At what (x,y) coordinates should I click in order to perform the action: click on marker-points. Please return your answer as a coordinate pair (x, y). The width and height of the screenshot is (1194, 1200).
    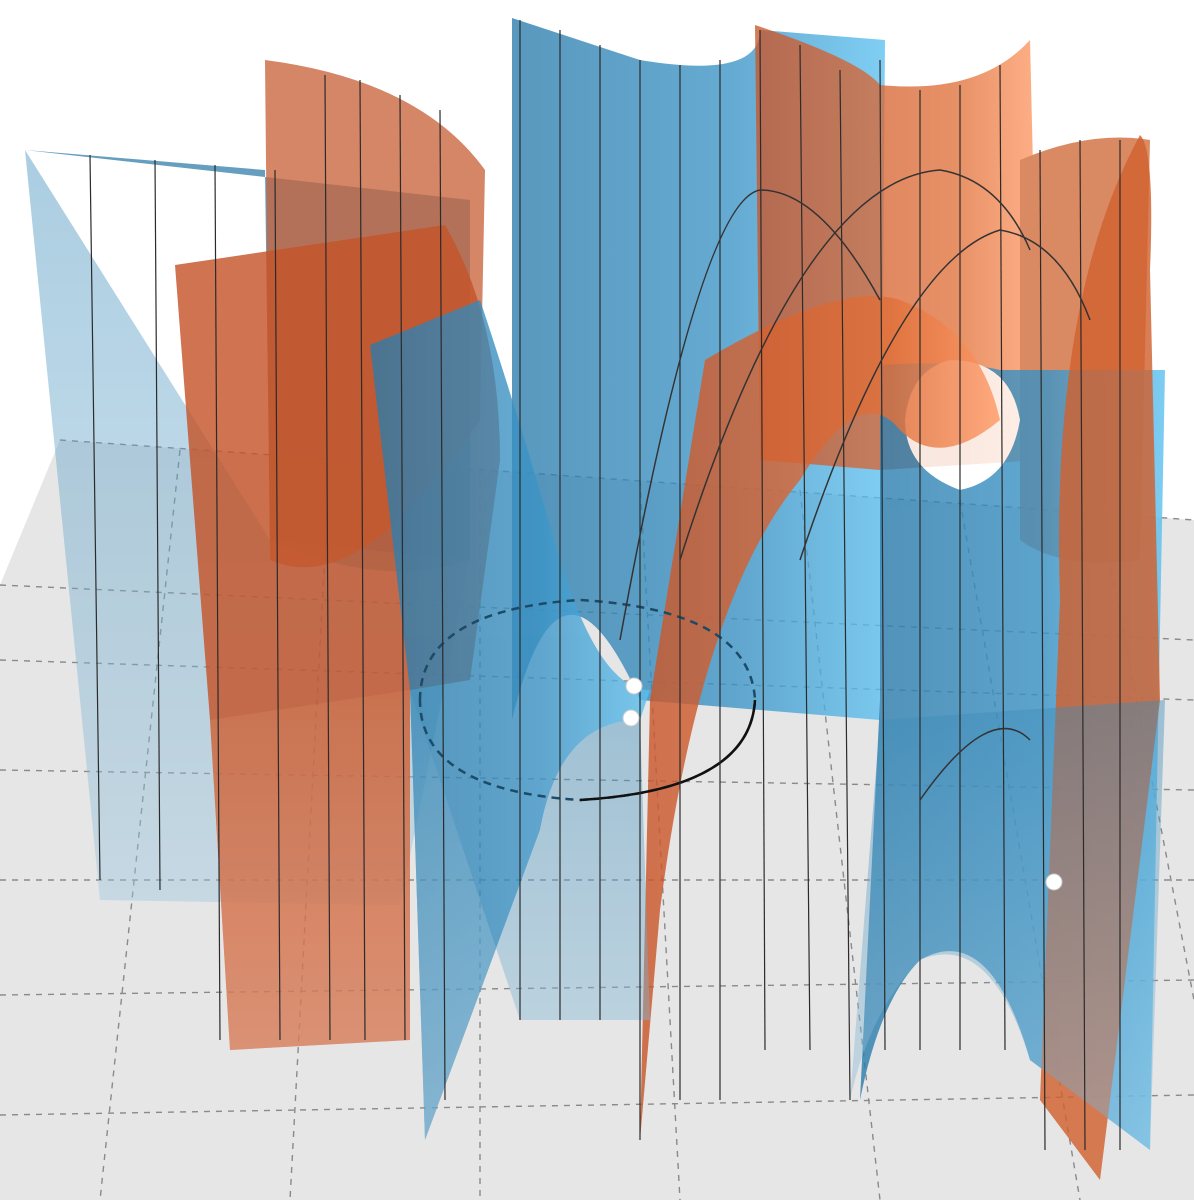
    Looking at the image, I should click on (842, 784).